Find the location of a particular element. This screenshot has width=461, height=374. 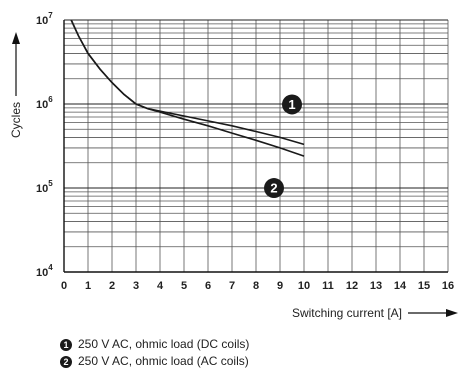

x-tick-label: 15 is located at coordinates (424, 286).